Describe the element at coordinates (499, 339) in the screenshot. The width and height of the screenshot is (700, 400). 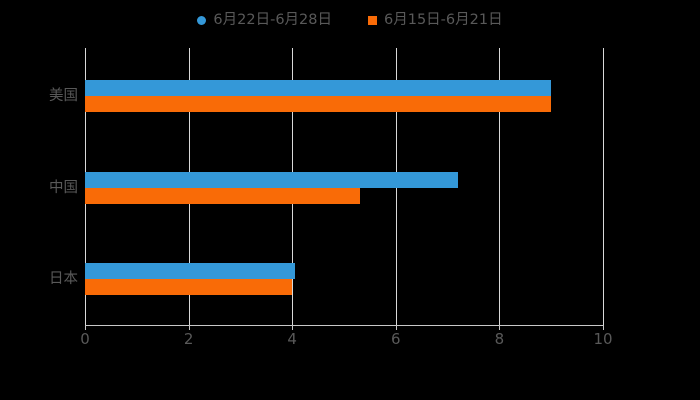
I see `x-axis-tick-label-8: 8` at that location.